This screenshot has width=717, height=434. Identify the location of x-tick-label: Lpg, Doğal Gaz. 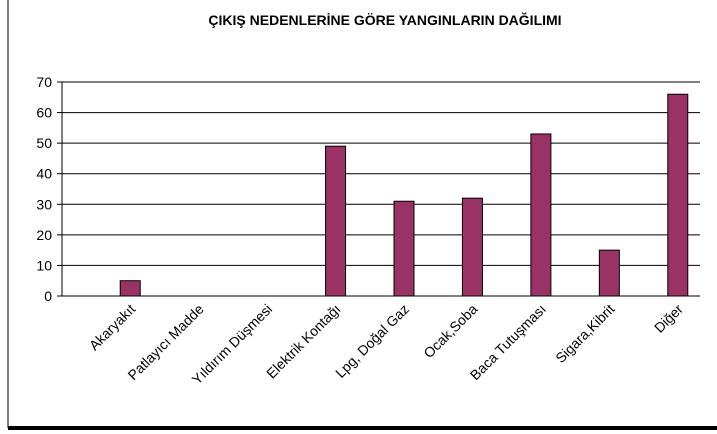
(372, 341).